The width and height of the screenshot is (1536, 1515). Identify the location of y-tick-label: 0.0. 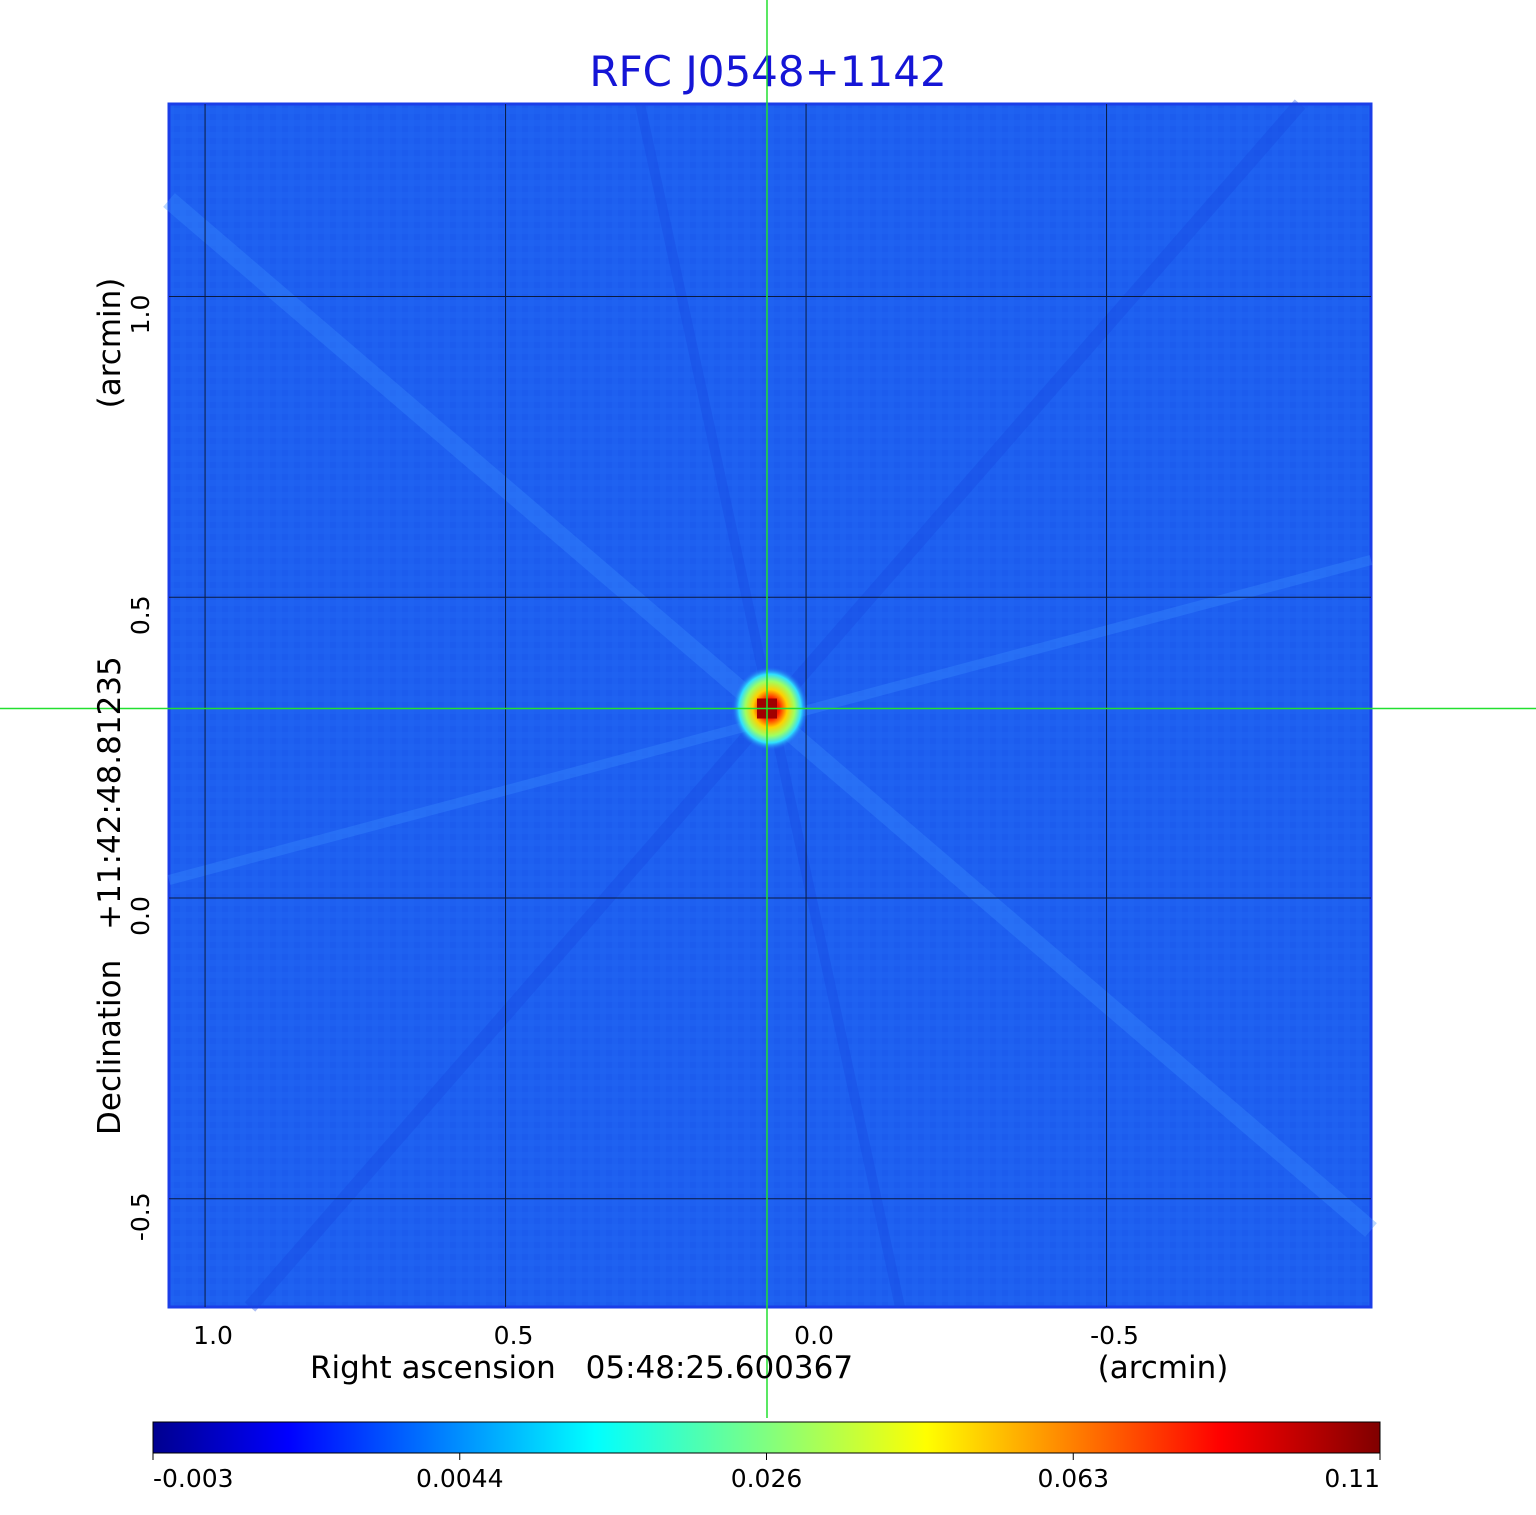
(140, 916).